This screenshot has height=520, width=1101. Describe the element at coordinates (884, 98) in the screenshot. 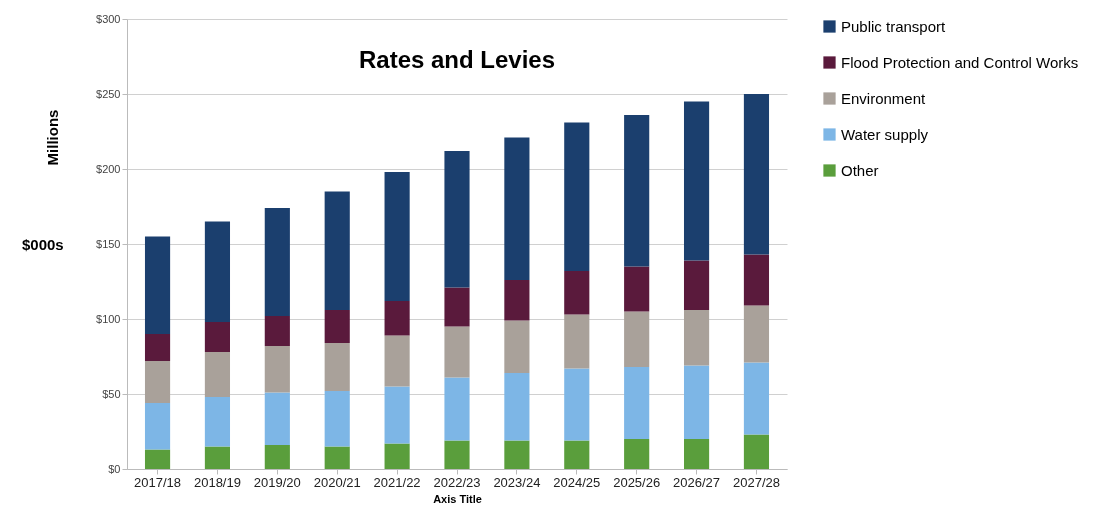

I see `legend-label: Environment` at that location.